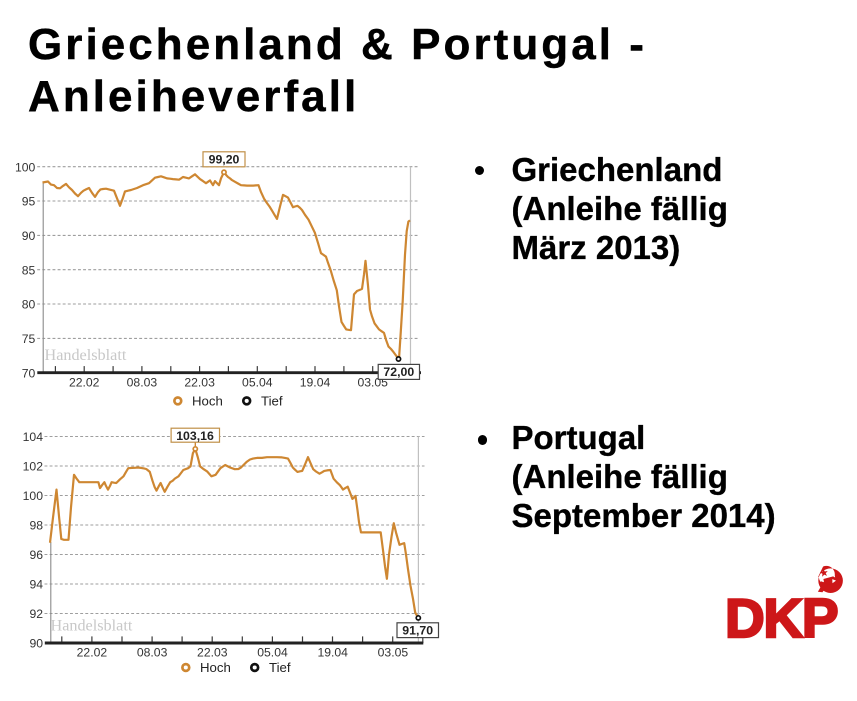 The width and height of the screenshot is (857, 701). Describe the element at coordinates (29, 202) in the screenshot. I see `svg-text: 95` at that location.